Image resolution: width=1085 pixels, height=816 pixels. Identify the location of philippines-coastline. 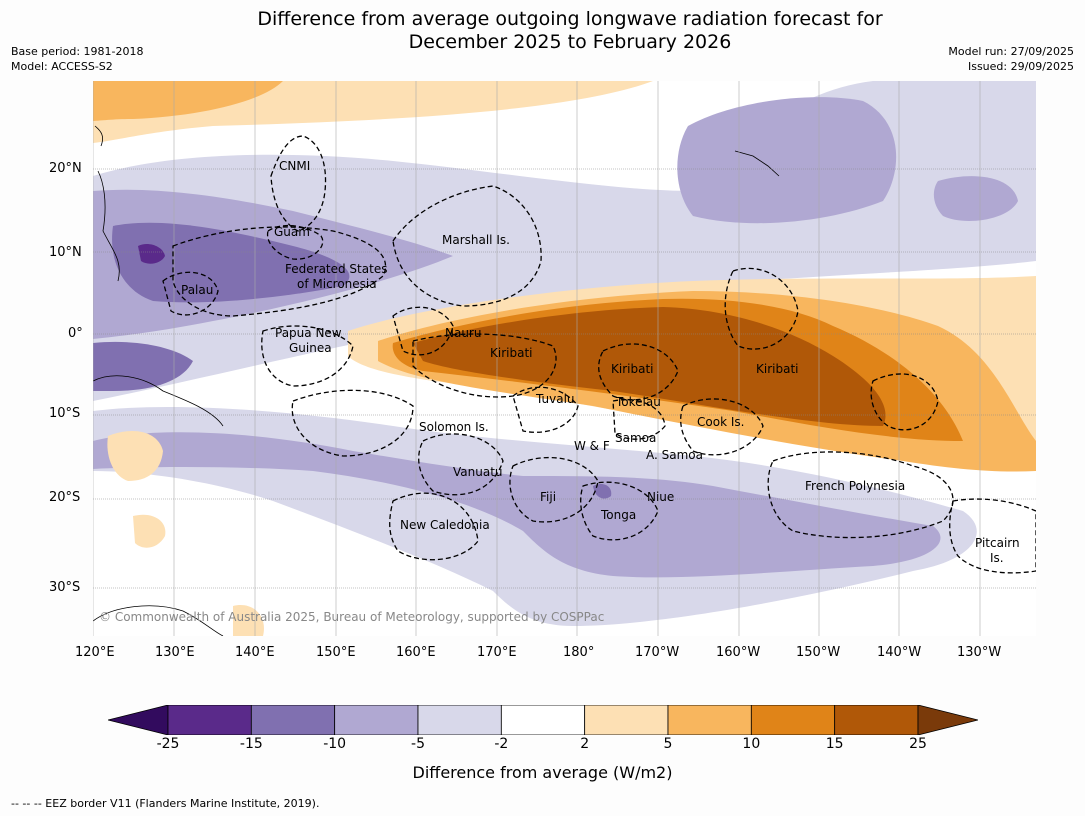
(108, 226).